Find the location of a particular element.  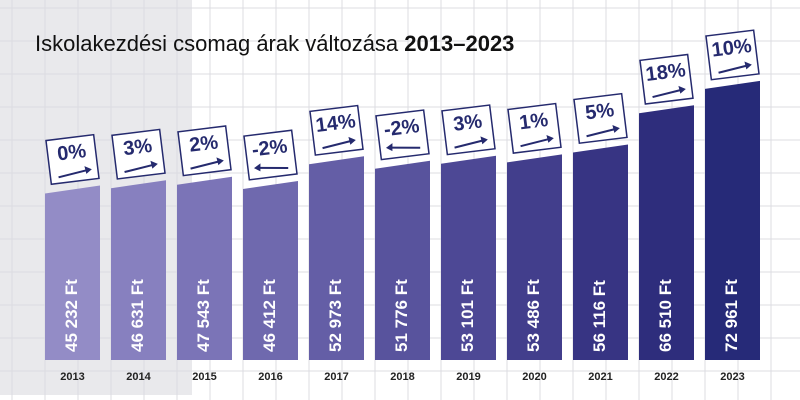

title-text: Iskolakezdési csomag árak változása is located at coordinates (217, 43).